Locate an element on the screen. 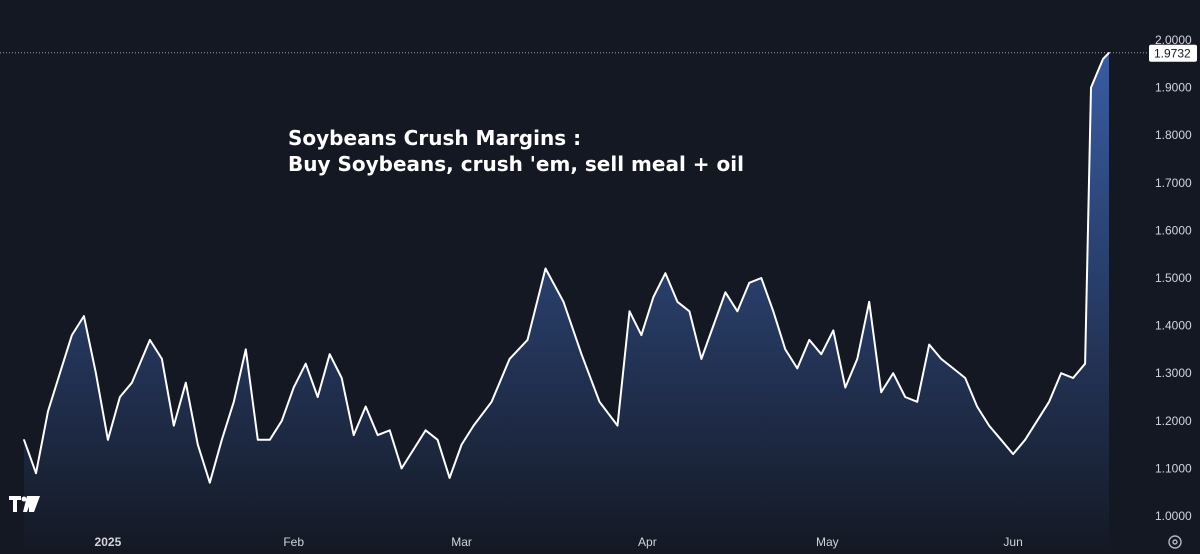 The image size is (1200, 554). x-tick-label: Jun is located at coordinates (1012, 542).